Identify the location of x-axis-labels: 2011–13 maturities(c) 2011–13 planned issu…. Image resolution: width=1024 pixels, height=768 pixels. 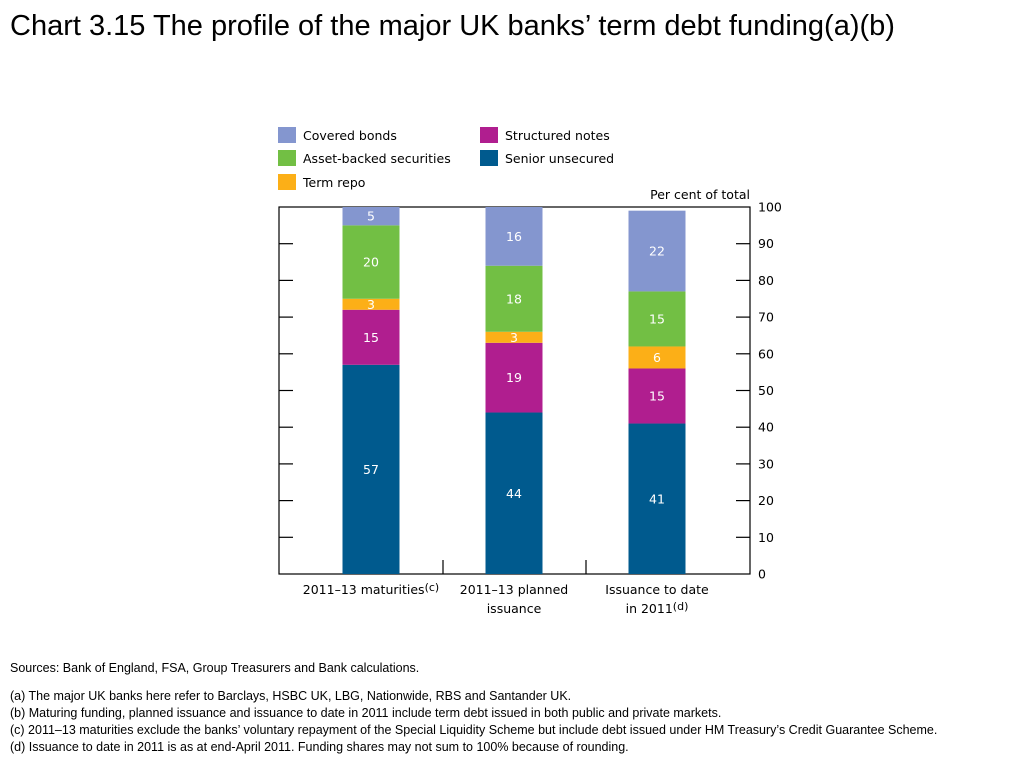
(506, 598).